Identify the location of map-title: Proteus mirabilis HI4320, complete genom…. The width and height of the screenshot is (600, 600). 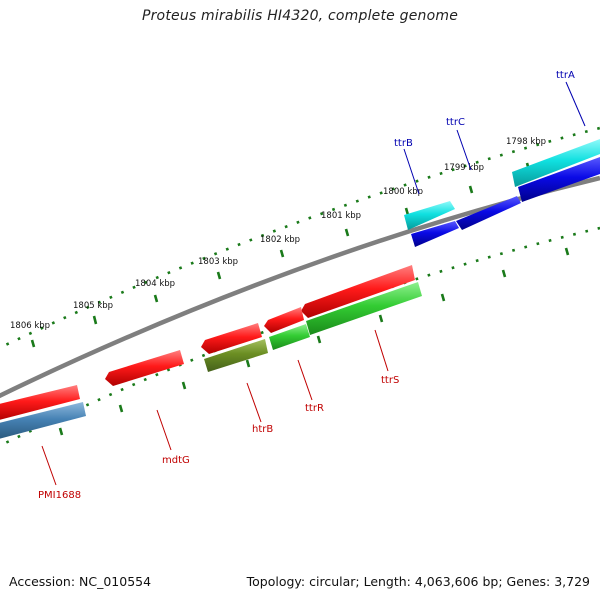
(300, 16).